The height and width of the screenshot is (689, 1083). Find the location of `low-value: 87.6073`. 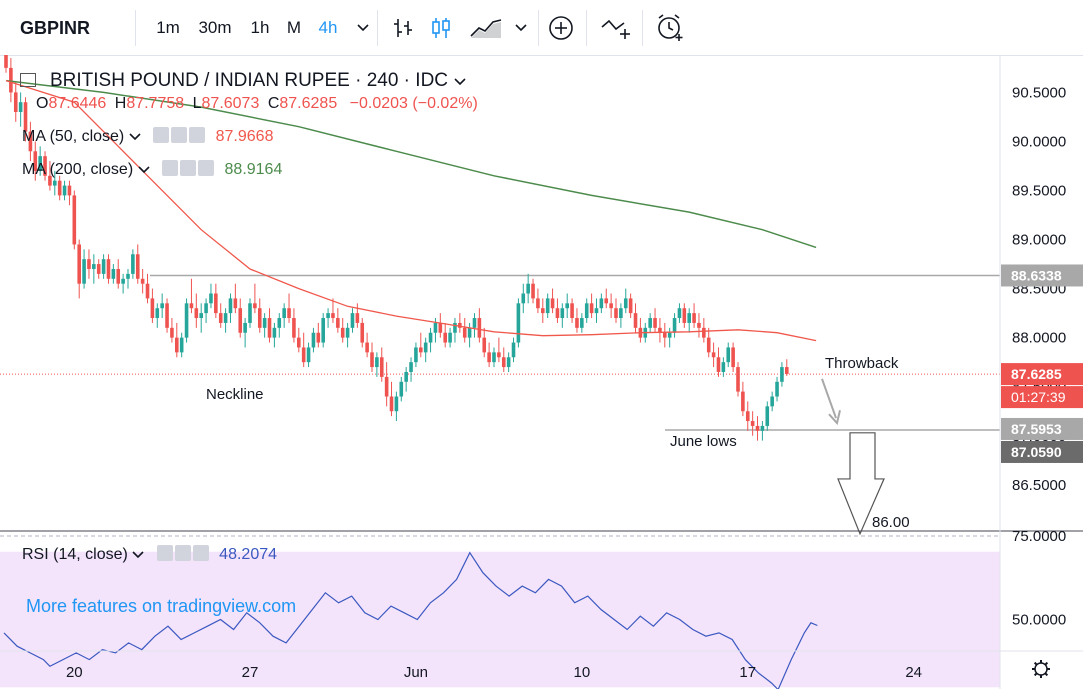

low-value: 87.6073 is located at coordinates (230, 103).